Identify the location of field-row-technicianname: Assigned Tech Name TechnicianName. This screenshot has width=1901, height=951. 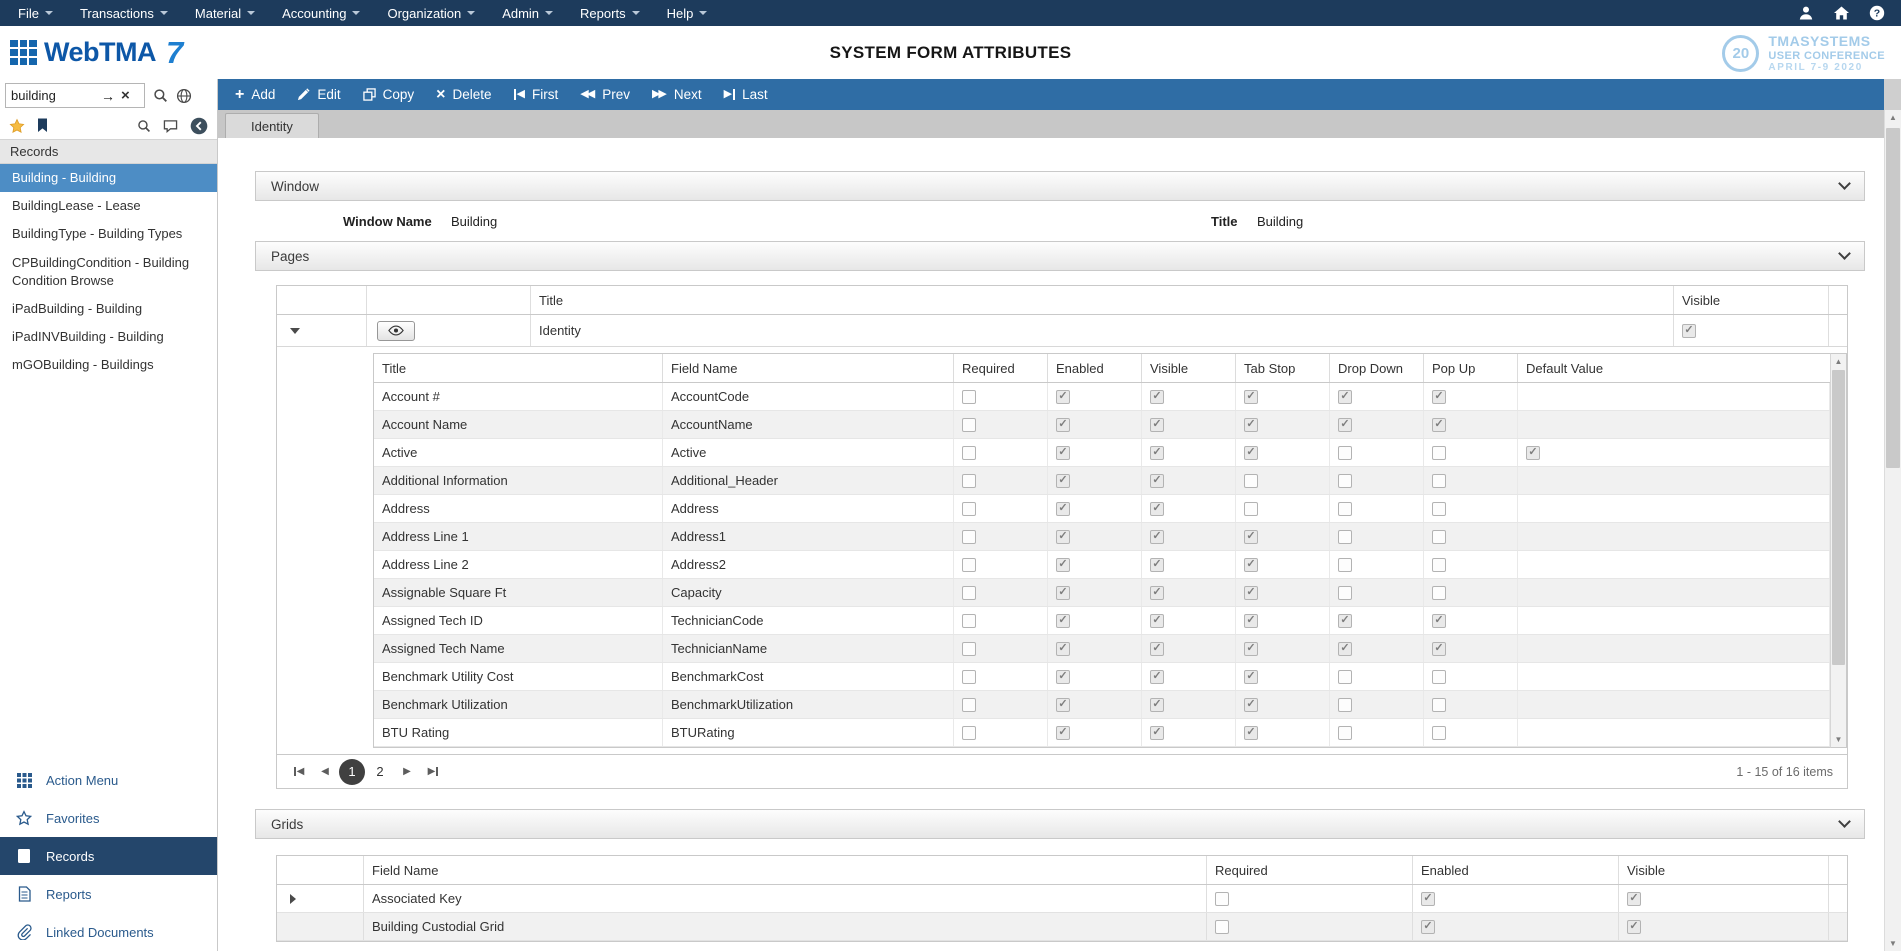
(1102, 649).